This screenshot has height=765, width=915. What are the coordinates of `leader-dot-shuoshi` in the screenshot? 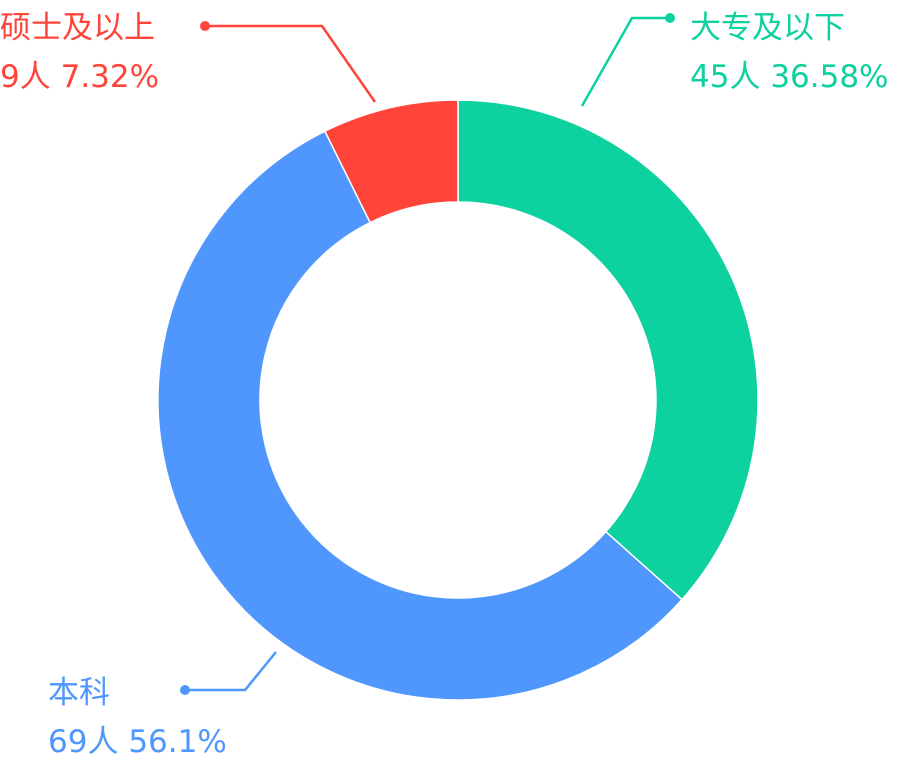 It's located at (205, 26).